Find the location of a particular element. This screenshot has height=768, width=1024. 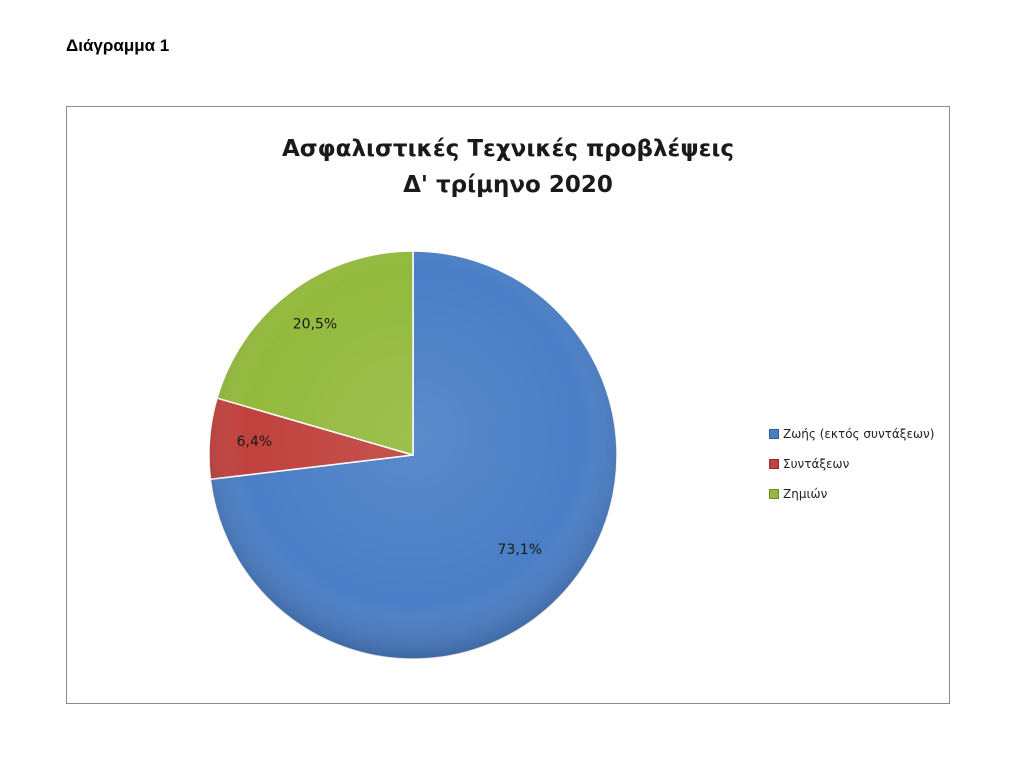

legend-label-pensions: Συντάξεων is located at coordinates (816, 464).